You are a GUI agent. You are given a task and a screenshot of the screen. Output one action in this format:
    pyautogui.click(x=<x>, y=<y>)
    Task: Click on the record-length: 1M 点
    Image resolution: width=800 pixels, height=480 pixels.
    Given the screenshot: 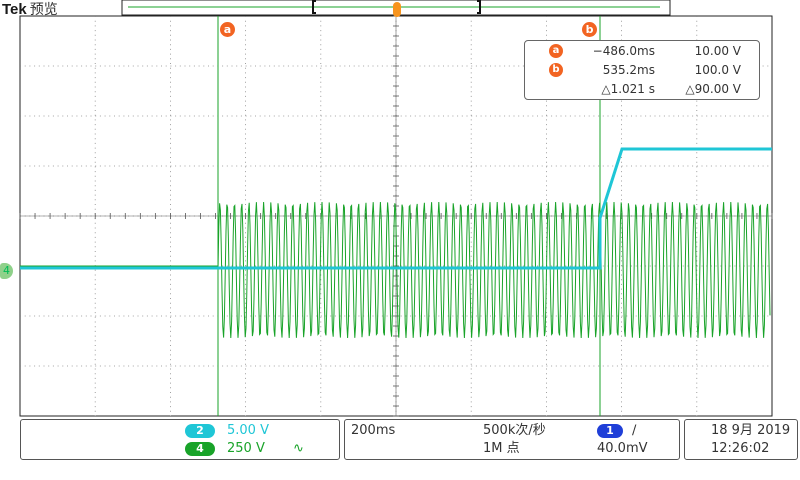 What is the action you would take?
    pyautogui.click(x=501, y=448)
    